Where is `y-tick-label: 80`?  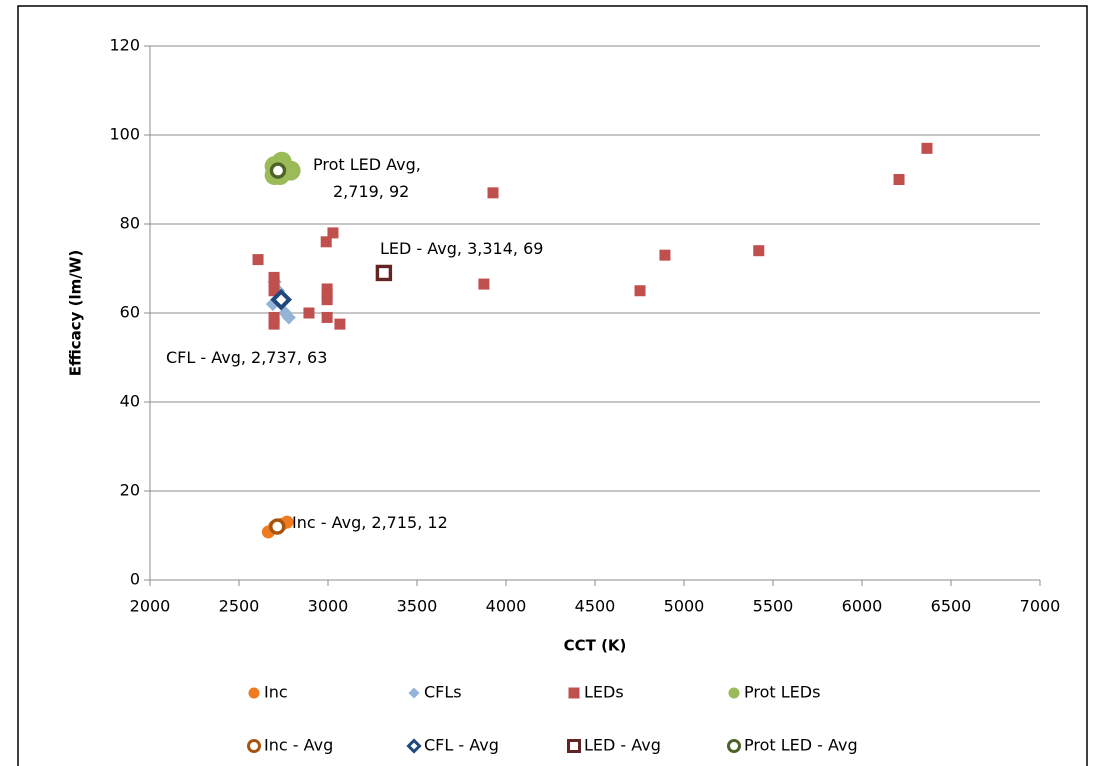
y-tick-label: 80 is located at coordinates (130, 223).